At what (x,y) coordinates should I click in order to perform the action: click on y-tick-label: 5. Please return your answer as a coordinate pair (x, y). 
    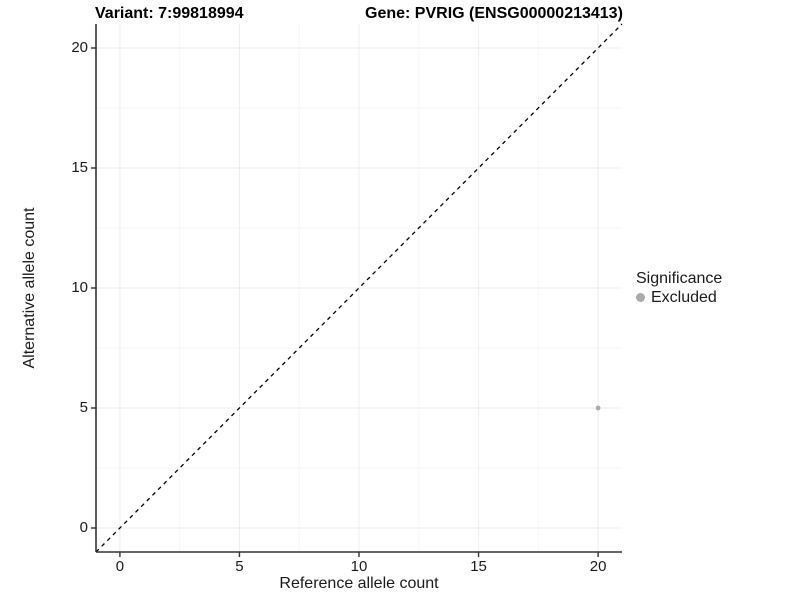
    Looking at the image, I should click on (83, 407).